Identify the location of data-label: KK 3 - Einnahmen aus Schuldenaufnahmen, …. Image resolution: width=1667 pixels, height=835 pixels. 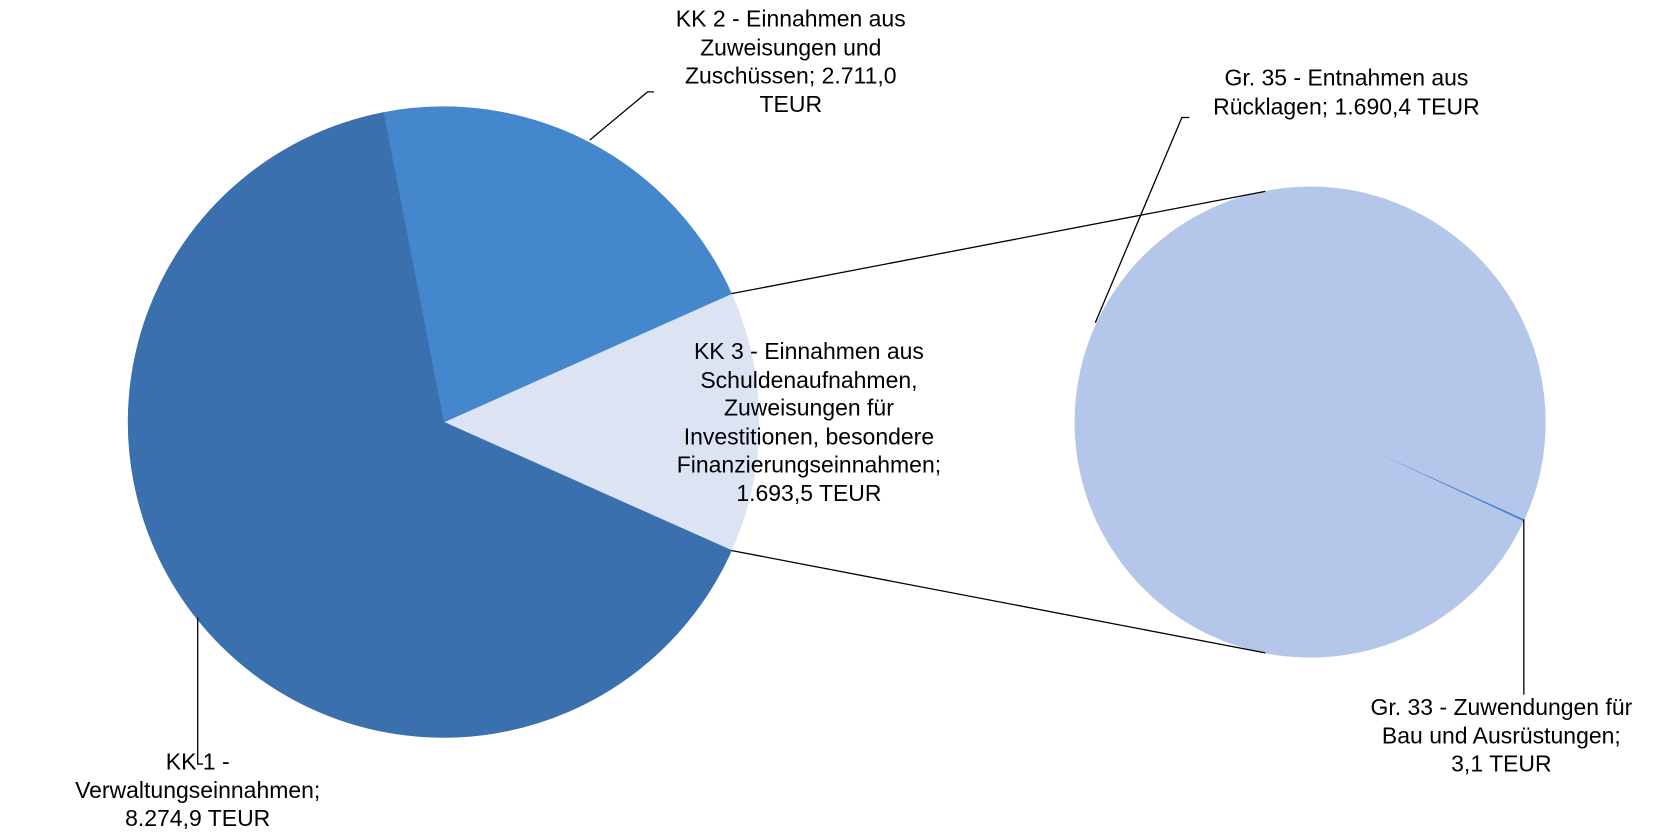
(809, 422).